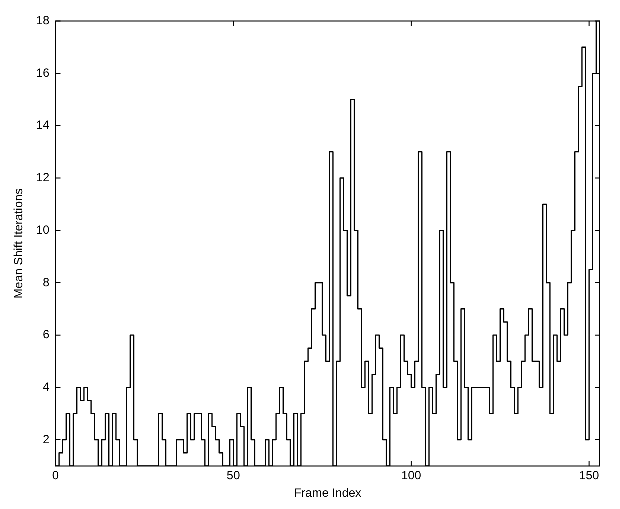 This screenshot has height=509, width=620. I want to click on y-tick-label: 2, so click(46, 439).